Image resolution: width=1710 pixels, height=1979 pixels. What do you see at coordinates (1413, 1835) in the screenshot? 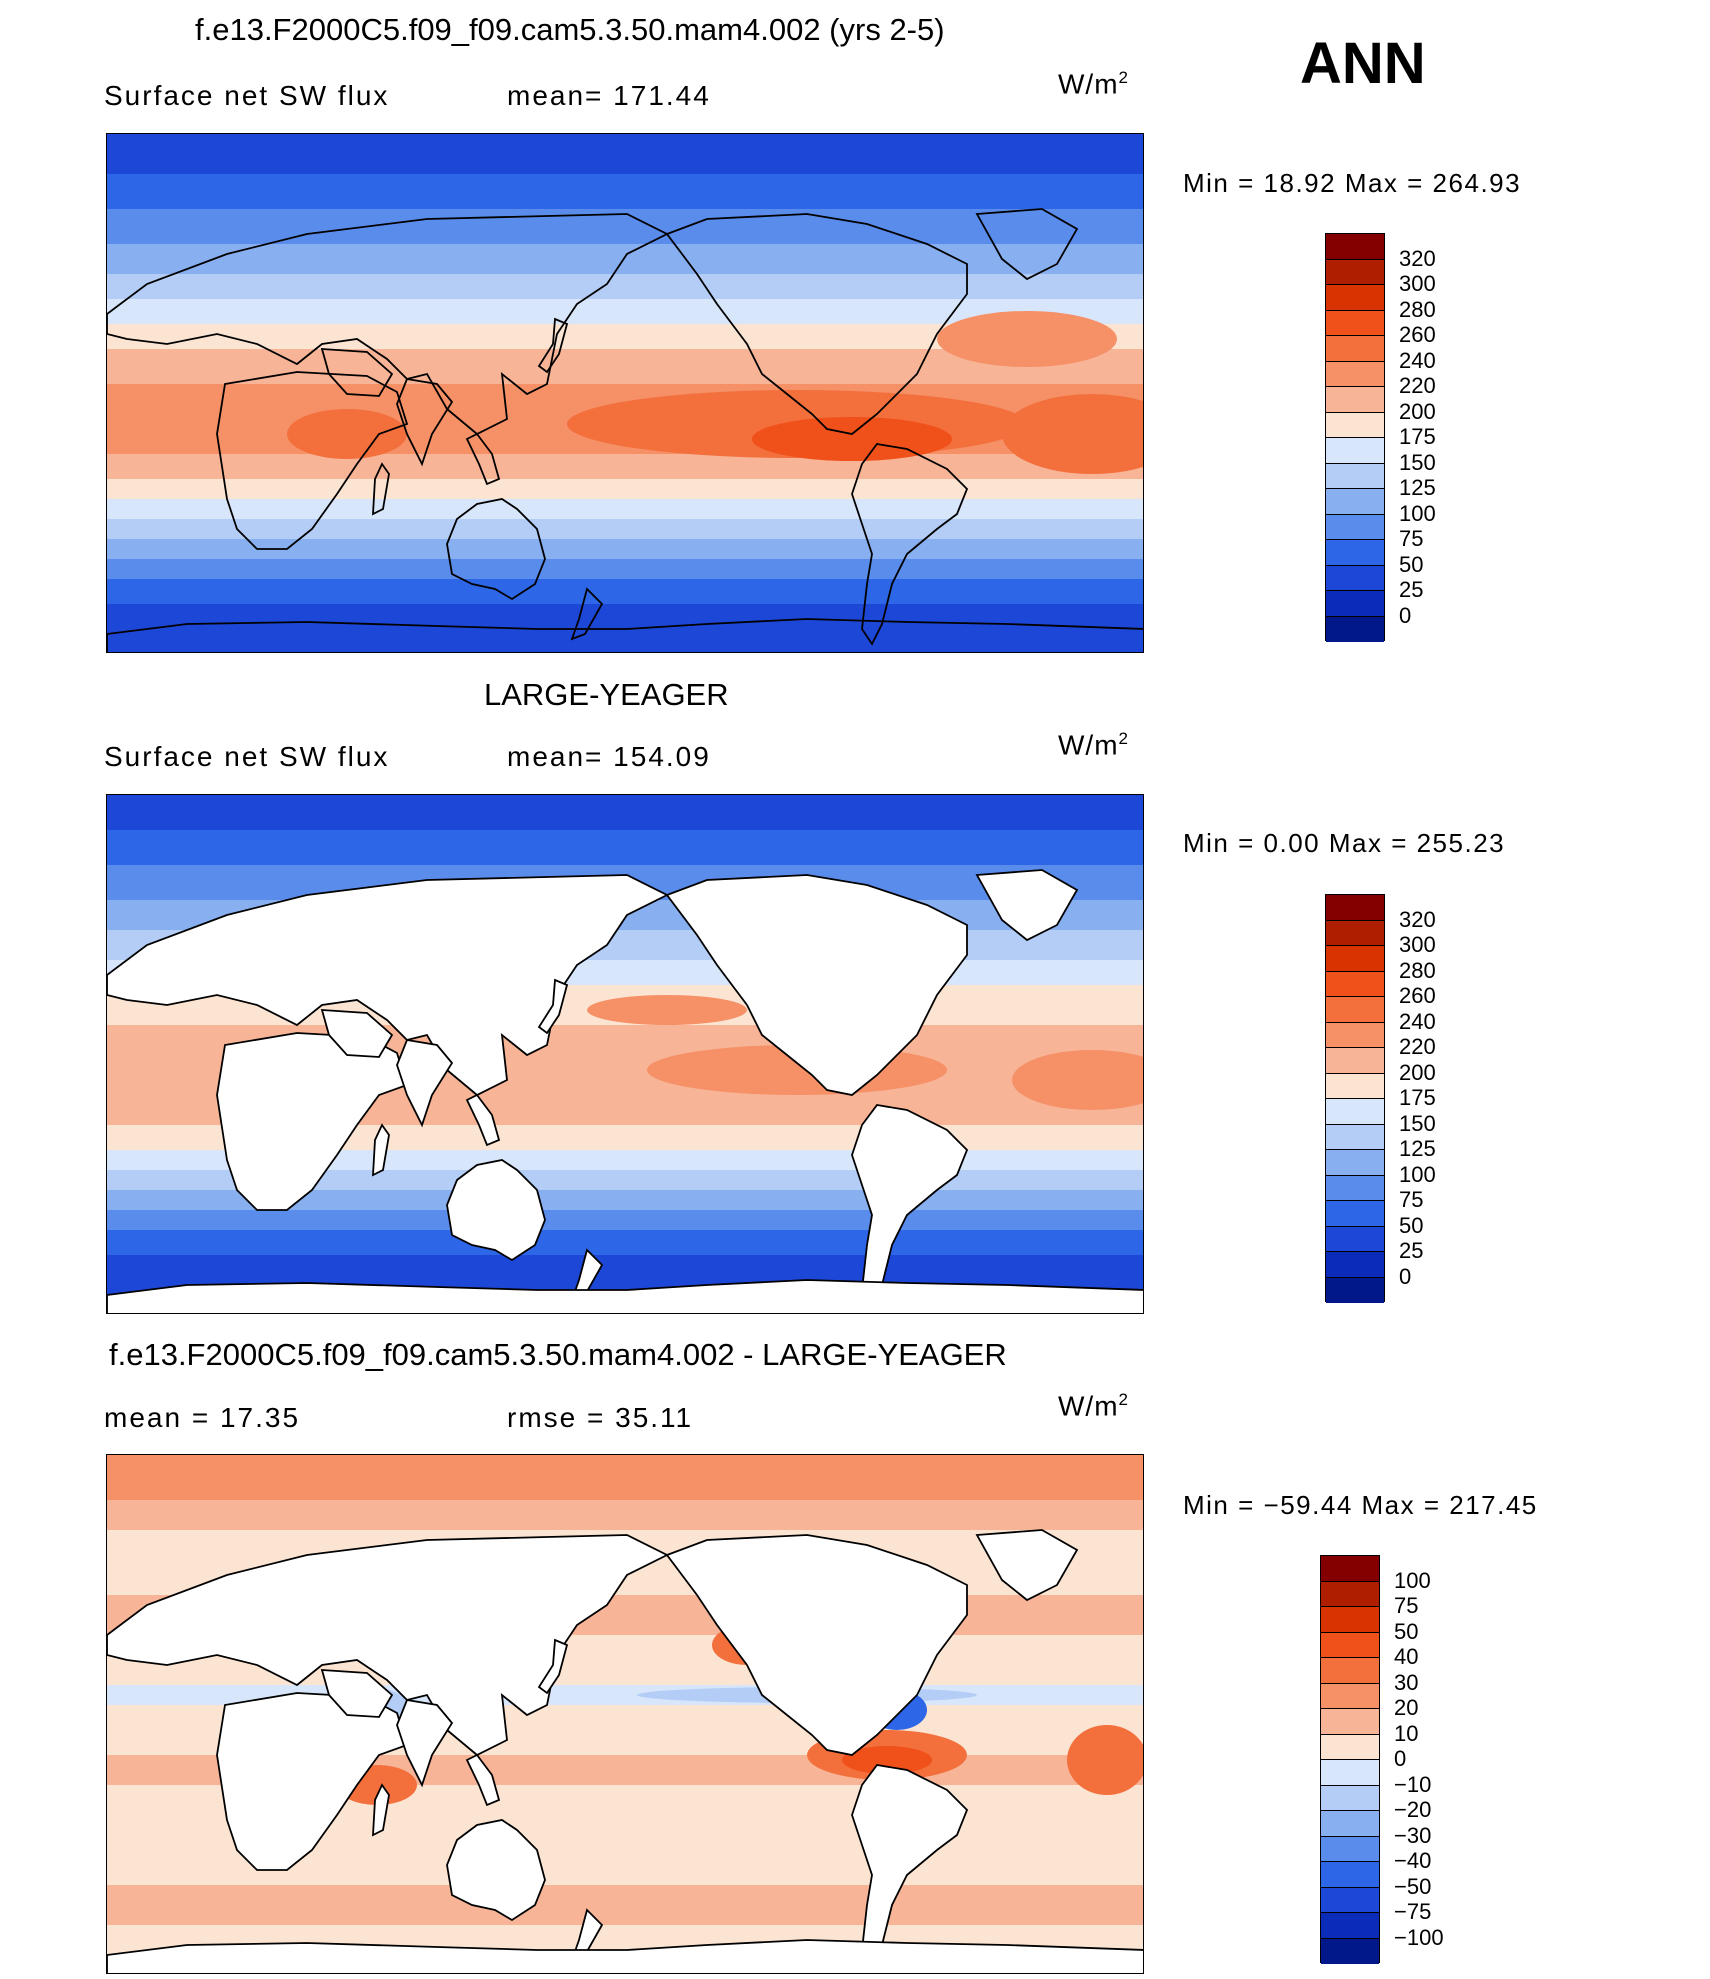
I see `colorbar-tick-label: −30` at bounding box center [1413, 1835].